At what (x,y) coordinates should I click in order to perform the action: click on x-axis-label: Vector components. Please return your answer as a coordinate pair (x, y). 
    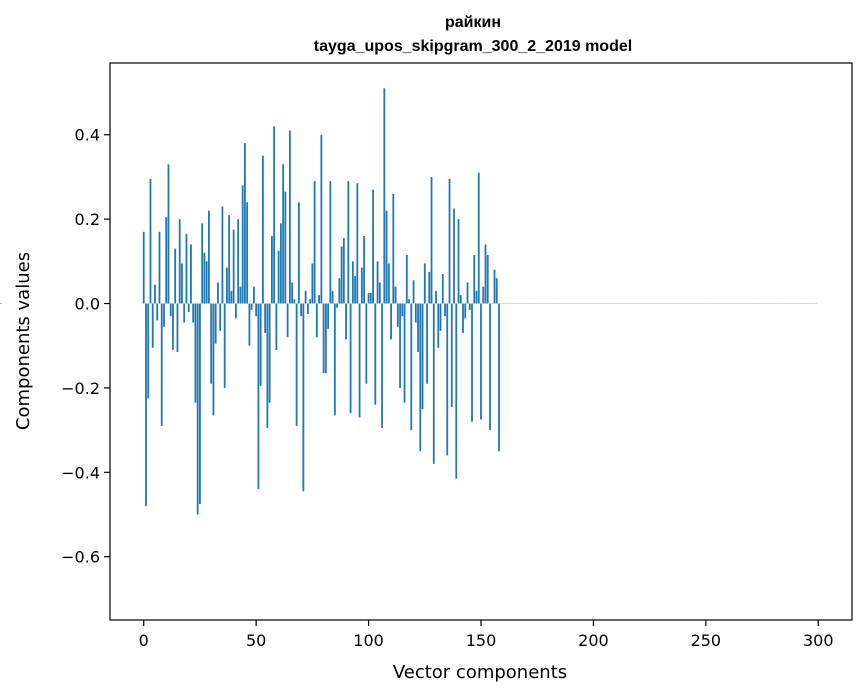
    Looking at the image, I should click on (480, 672).